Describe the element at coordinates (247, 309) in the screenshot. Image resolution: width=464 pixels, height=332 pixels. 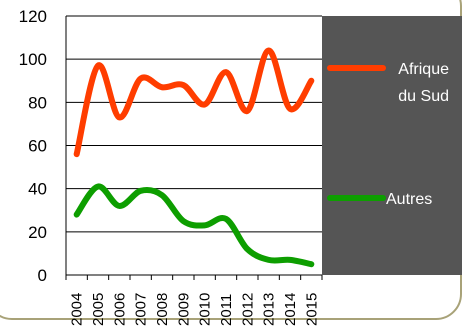
I see `x-tick-label: 2012` at that location.